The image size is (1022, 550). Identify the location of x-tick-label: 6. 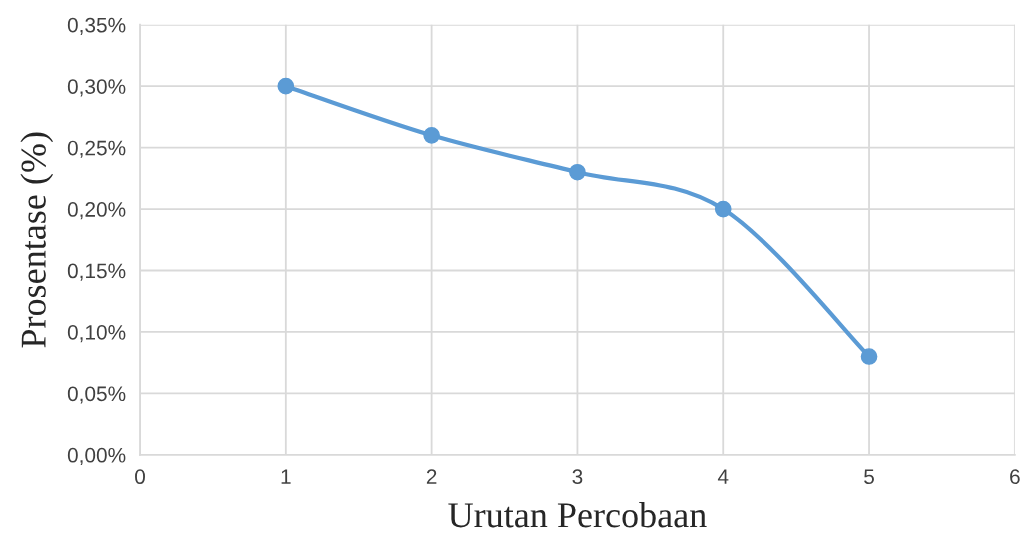
(1015, 477).